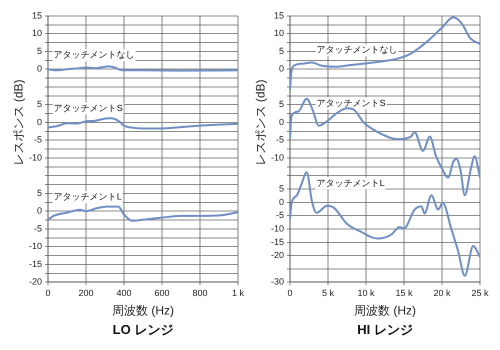 Image resolution: width=500 pixels, height=350 pixels. What do you see at coordinates (86, 293) in the screenshot?
I see `x-tick-label: 200` at bounding box center [86, 293].